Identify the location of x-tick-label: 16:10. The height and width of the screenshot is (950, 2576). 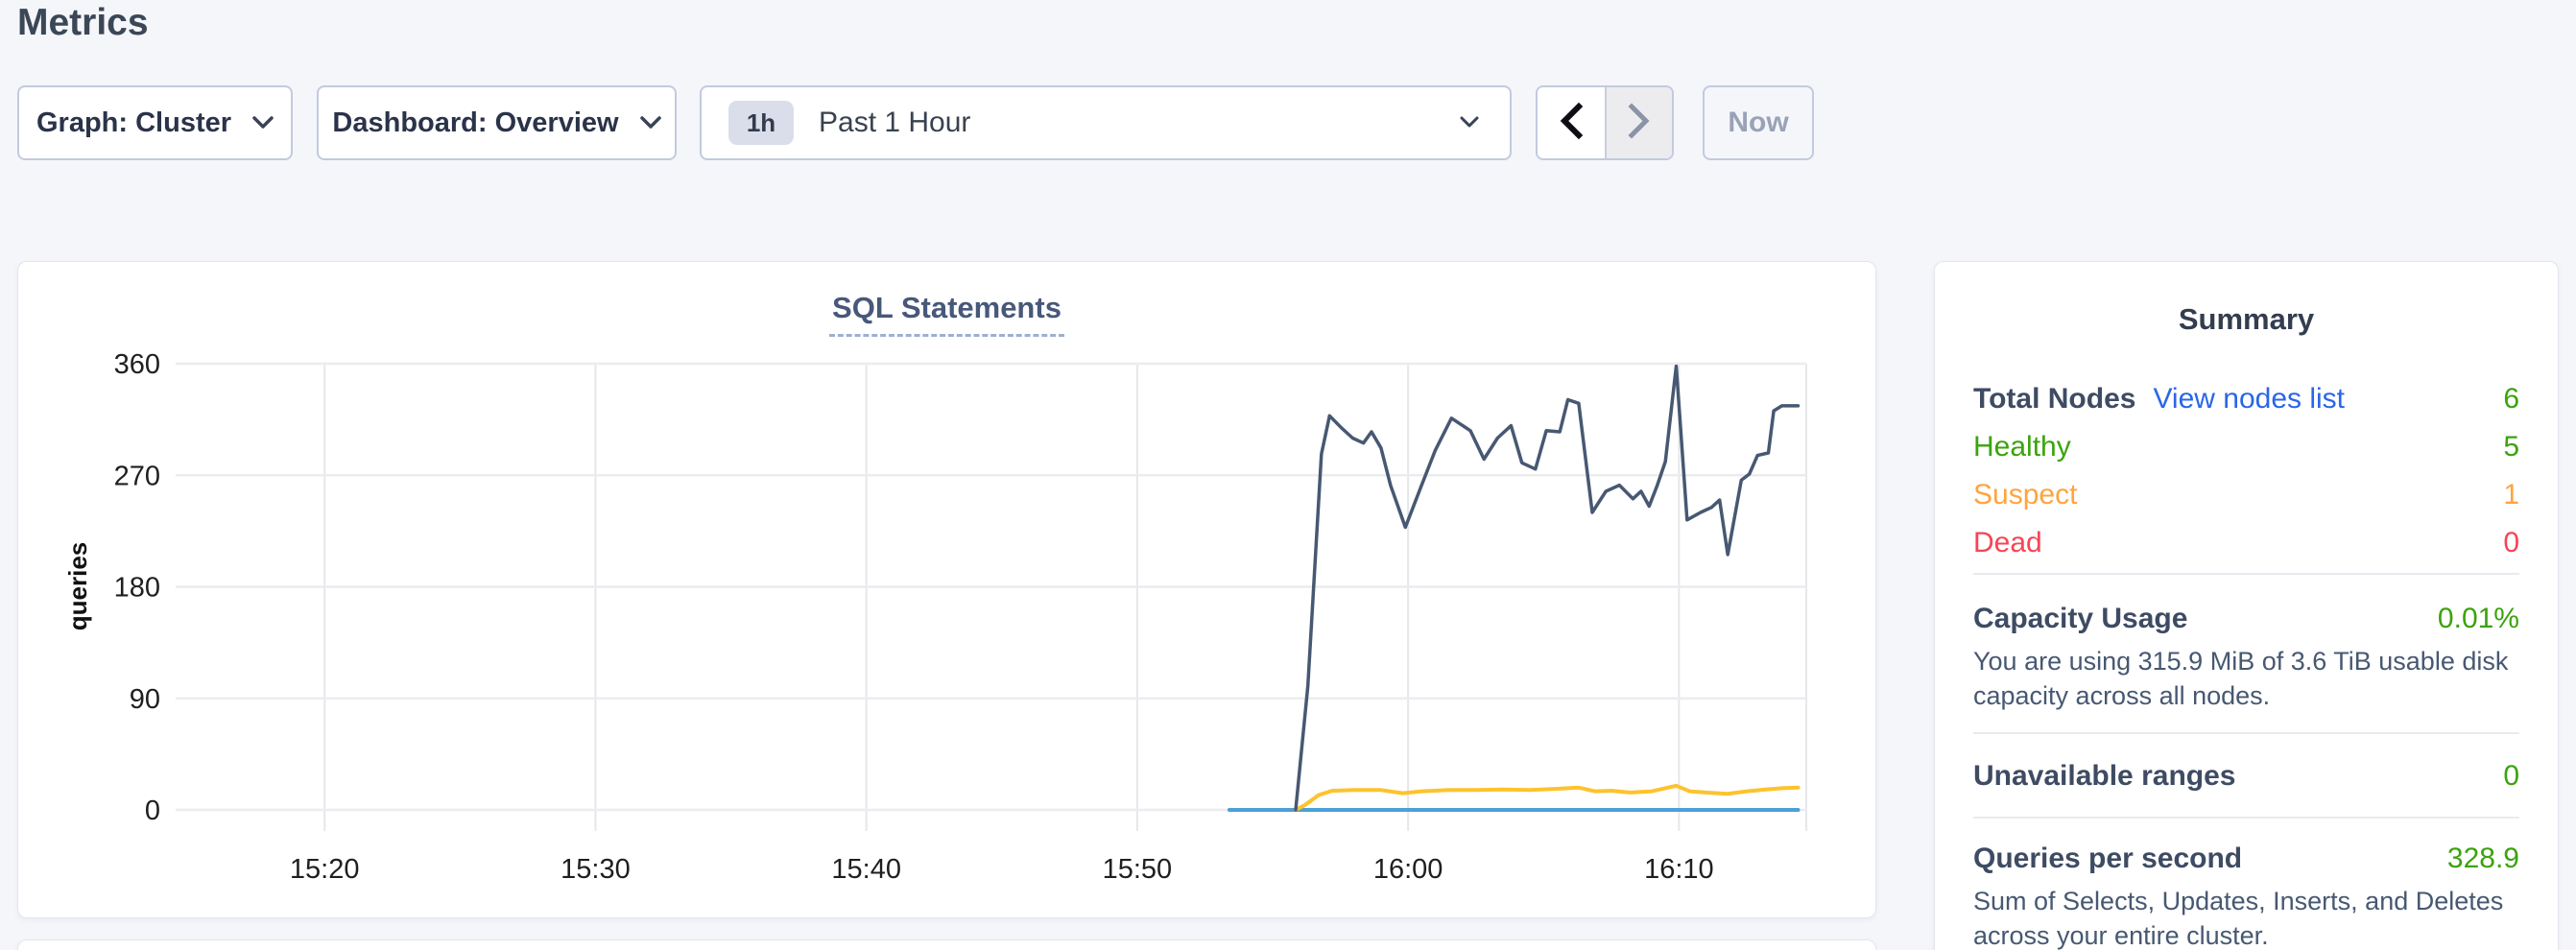
(1679, 869).